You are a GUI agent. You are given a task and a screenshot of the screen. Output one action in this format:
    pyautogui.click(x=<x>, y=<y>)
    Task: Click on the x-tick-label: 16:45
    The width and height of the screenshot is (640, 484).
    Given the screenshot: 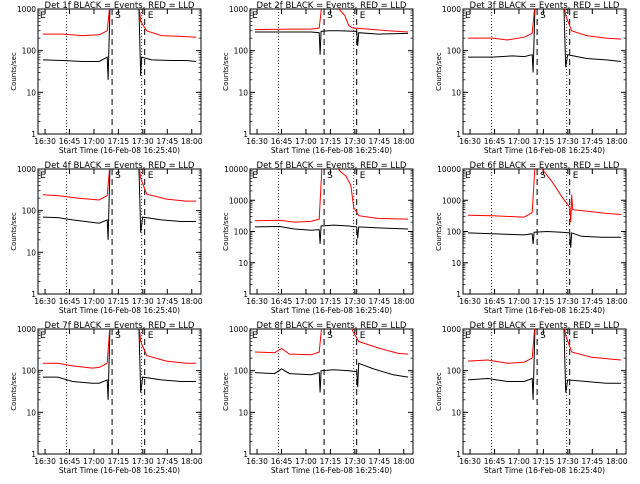 What is the action you would take?
    pyautogui.click(x=282, y=461)
    